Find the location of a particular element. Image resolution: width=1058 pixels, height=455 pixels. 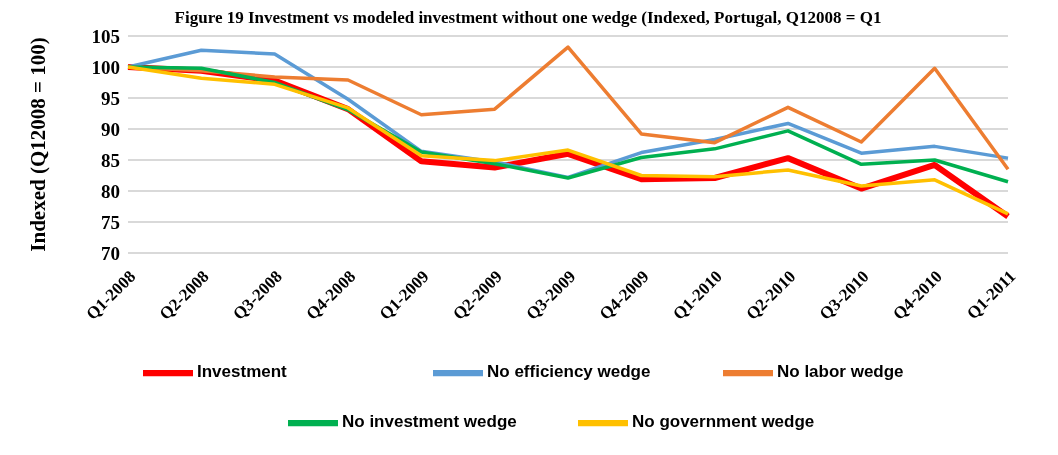

legend-label: No investment wedge is located at coordinates (429, 422).